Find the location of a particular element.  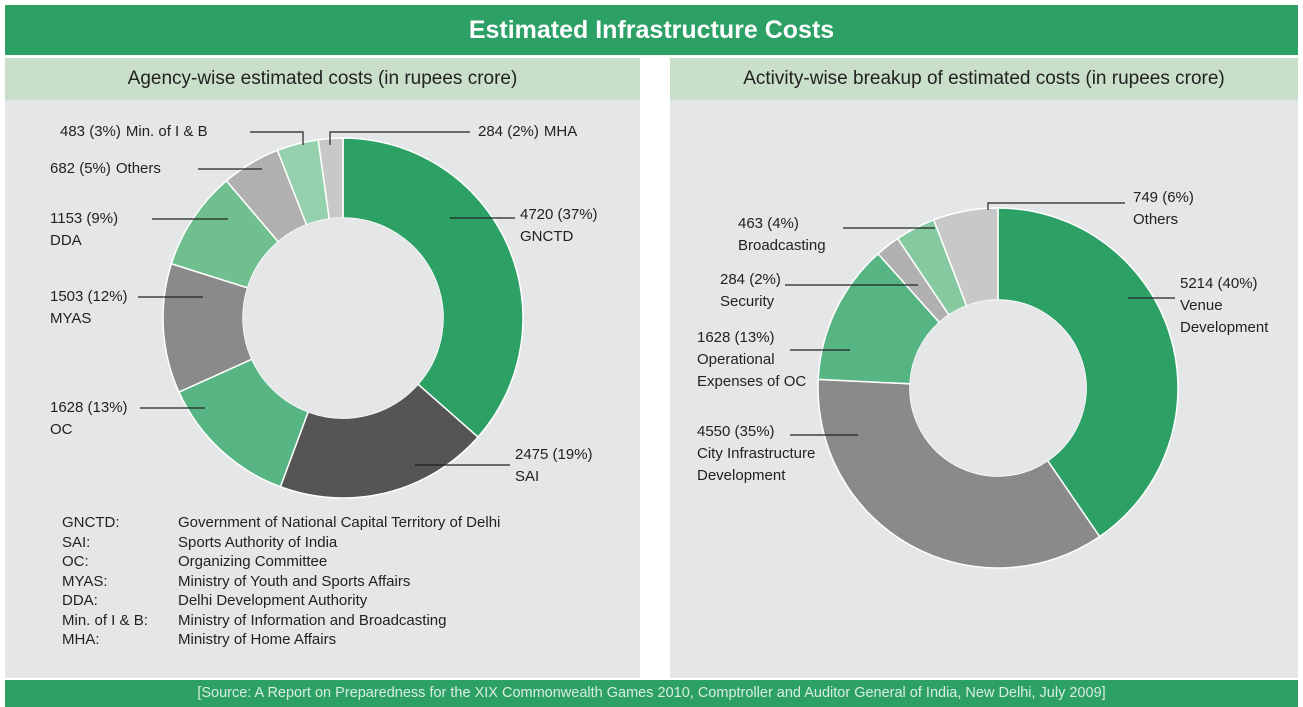

data-label: 1503 (12%) MYAS is located at coordinates (110, 308).